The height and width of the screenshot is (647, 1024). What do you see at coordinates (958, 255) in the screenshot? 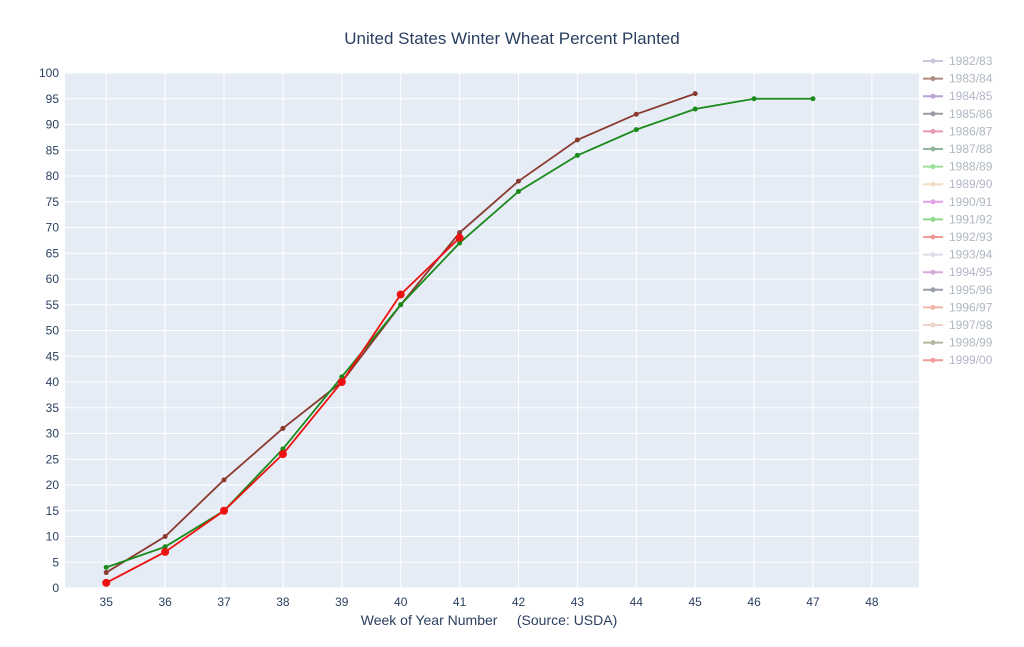
I see `legend-item: 1993/94` at bounding box center [958, 255].